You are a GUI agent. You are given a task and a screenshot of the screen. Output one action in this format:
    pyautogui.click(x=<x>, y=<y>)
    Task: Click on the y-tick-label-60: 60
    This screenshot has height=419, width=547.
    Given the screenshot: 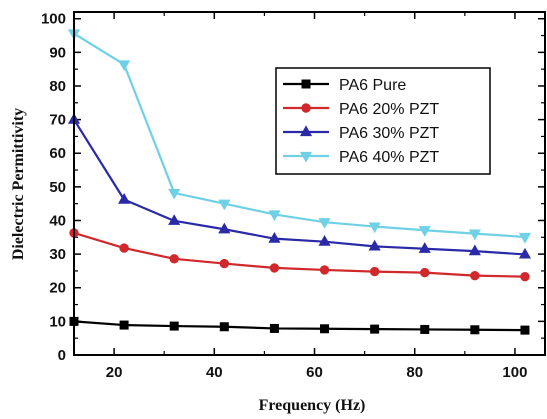 What is the action you would take?
    pyautogui.click(x=57, y=153)
    